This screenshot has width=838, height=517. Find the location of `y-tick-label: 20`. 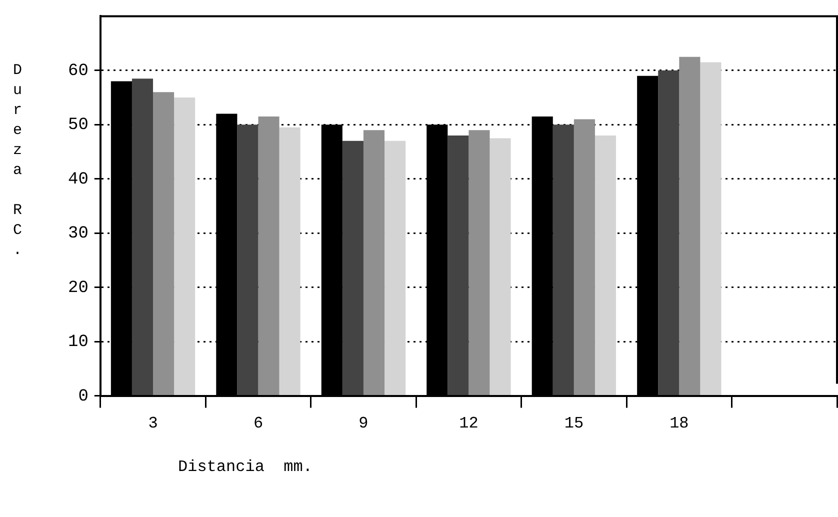

y-tick-label: 20 is located at coordinates (78, 288).